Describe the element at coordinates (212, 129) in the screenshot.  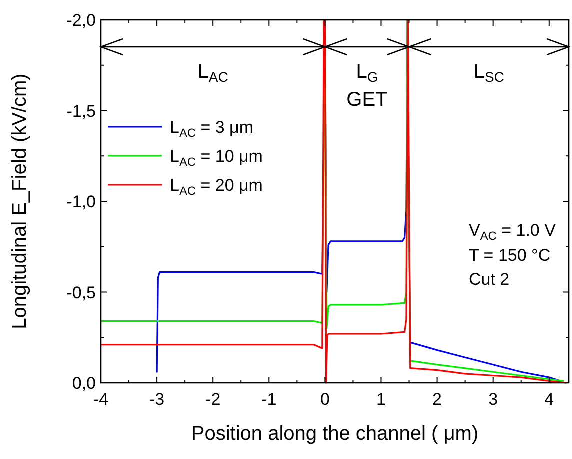
I see `legend-label: L$_{AC}$ = 3 μm` at that location.